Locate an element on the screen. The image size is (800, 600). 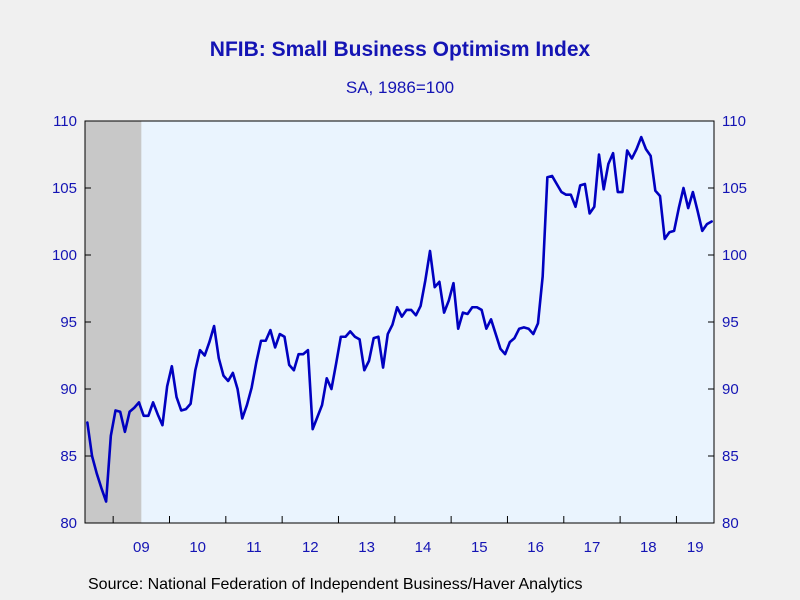
x-tick-label: 18 is located at coordinates (648, 547).